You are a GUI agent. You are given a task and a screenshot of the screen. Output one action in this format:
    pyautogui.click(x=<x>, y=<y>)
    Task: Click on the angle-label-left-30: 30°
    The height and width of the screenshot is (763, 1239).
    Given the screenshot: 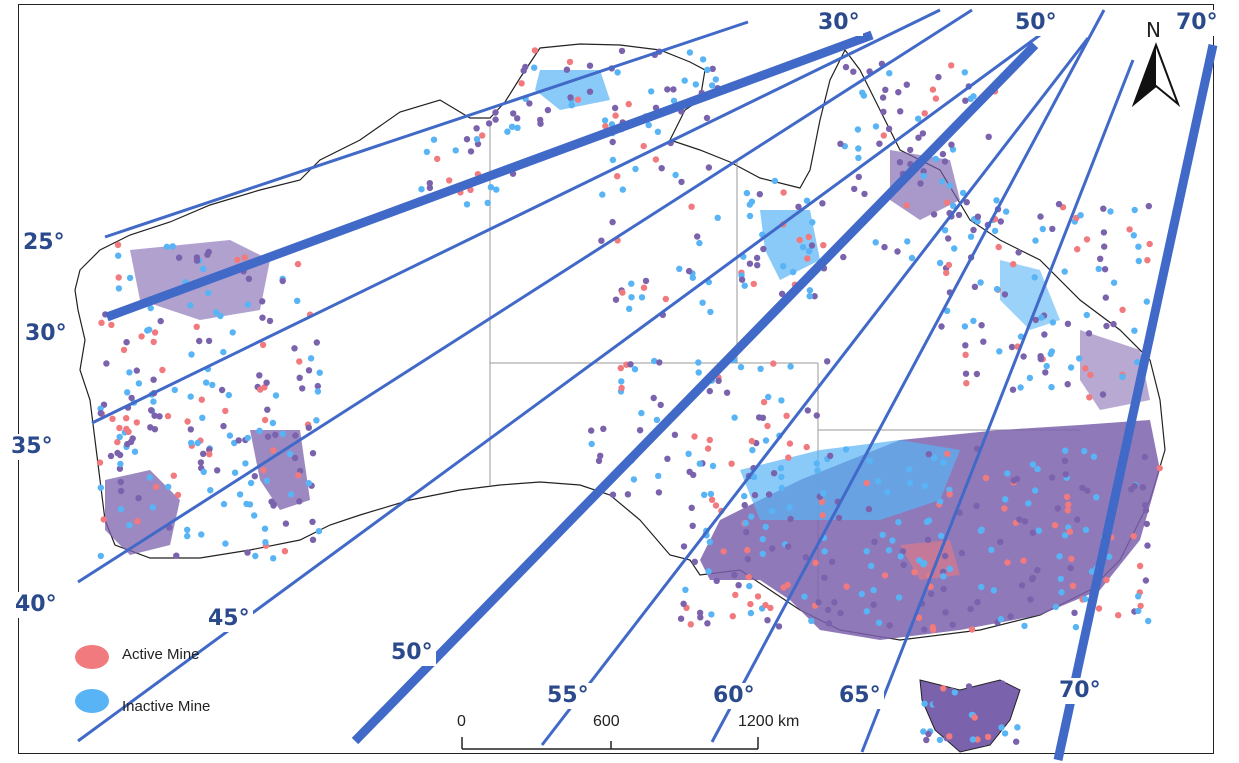 What is the action you would take?
    pyautogui.click(x=46, y=334)
    